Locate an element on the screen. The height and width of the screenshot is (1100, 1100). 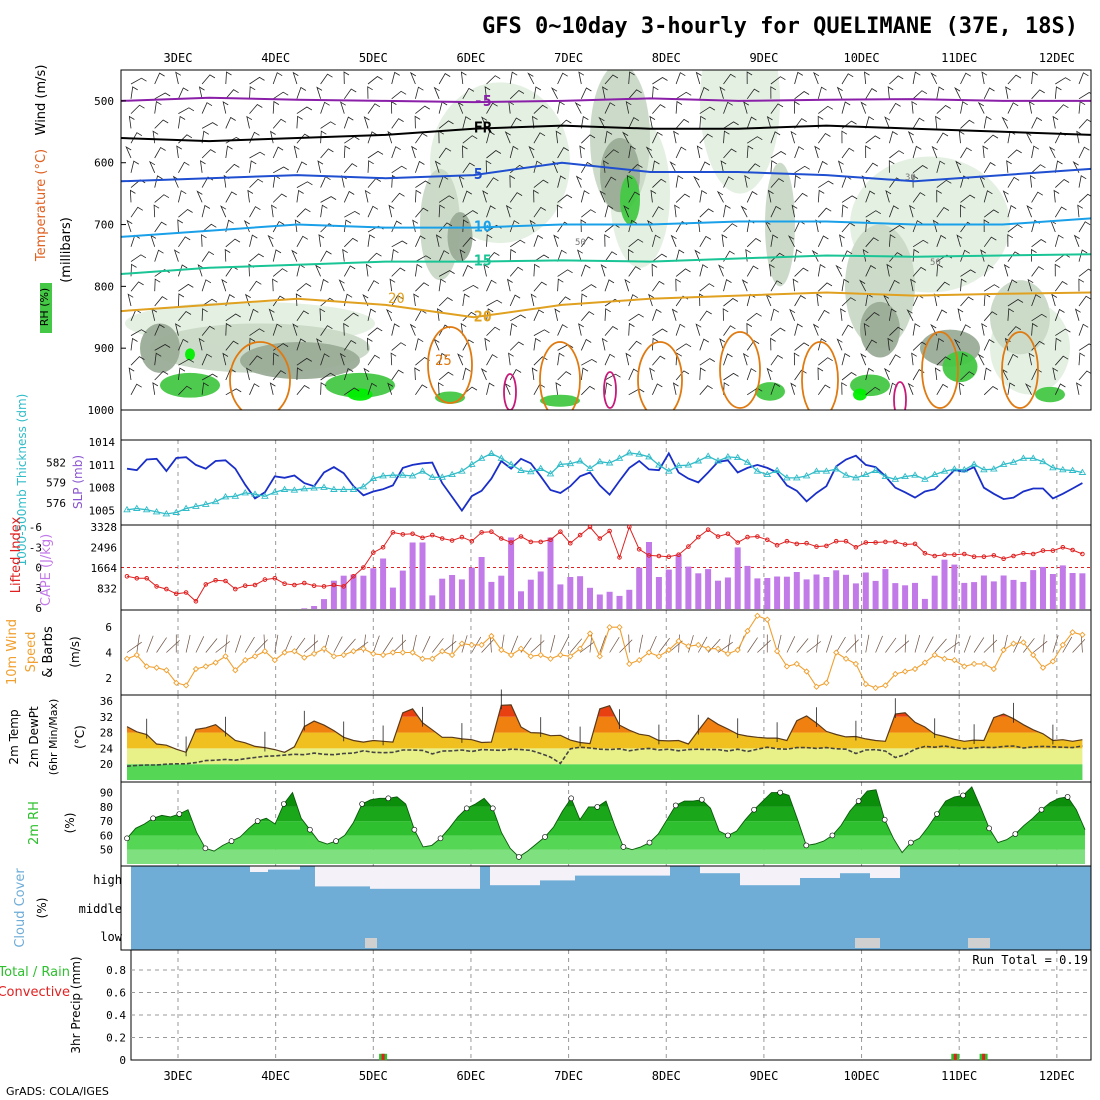
rh-tick-label: 80 is located at coordinates (106, 807).